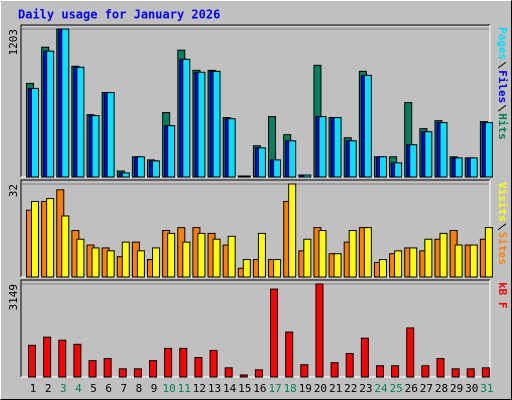 This screenshot has width=512, height=400. What do you see at coordinates (290, 388) in the screenshot?
I see `x-tick-label: 18` at bounding box center [290, 388].